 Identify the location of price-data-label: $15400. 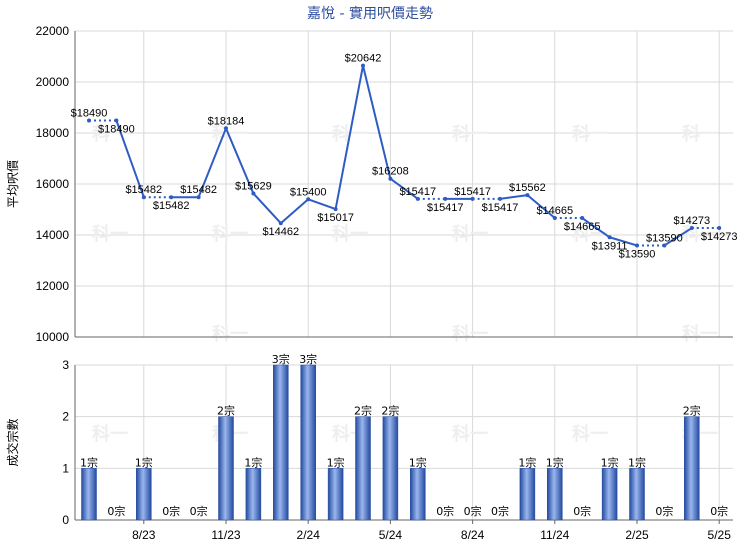
(308, 192).